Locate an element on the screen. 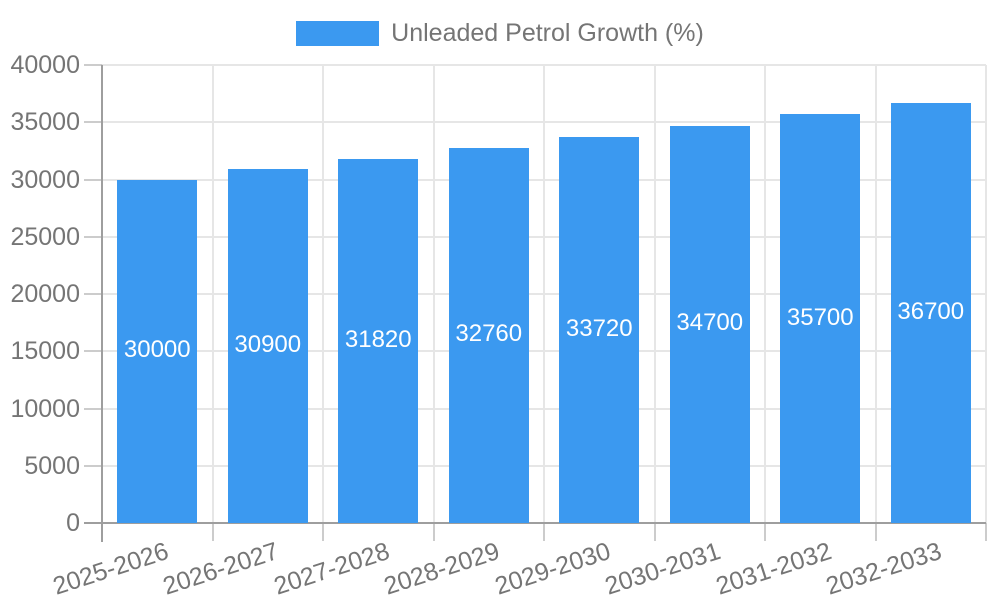  y-tick-label: 0 is located at coordinates (73, 523).